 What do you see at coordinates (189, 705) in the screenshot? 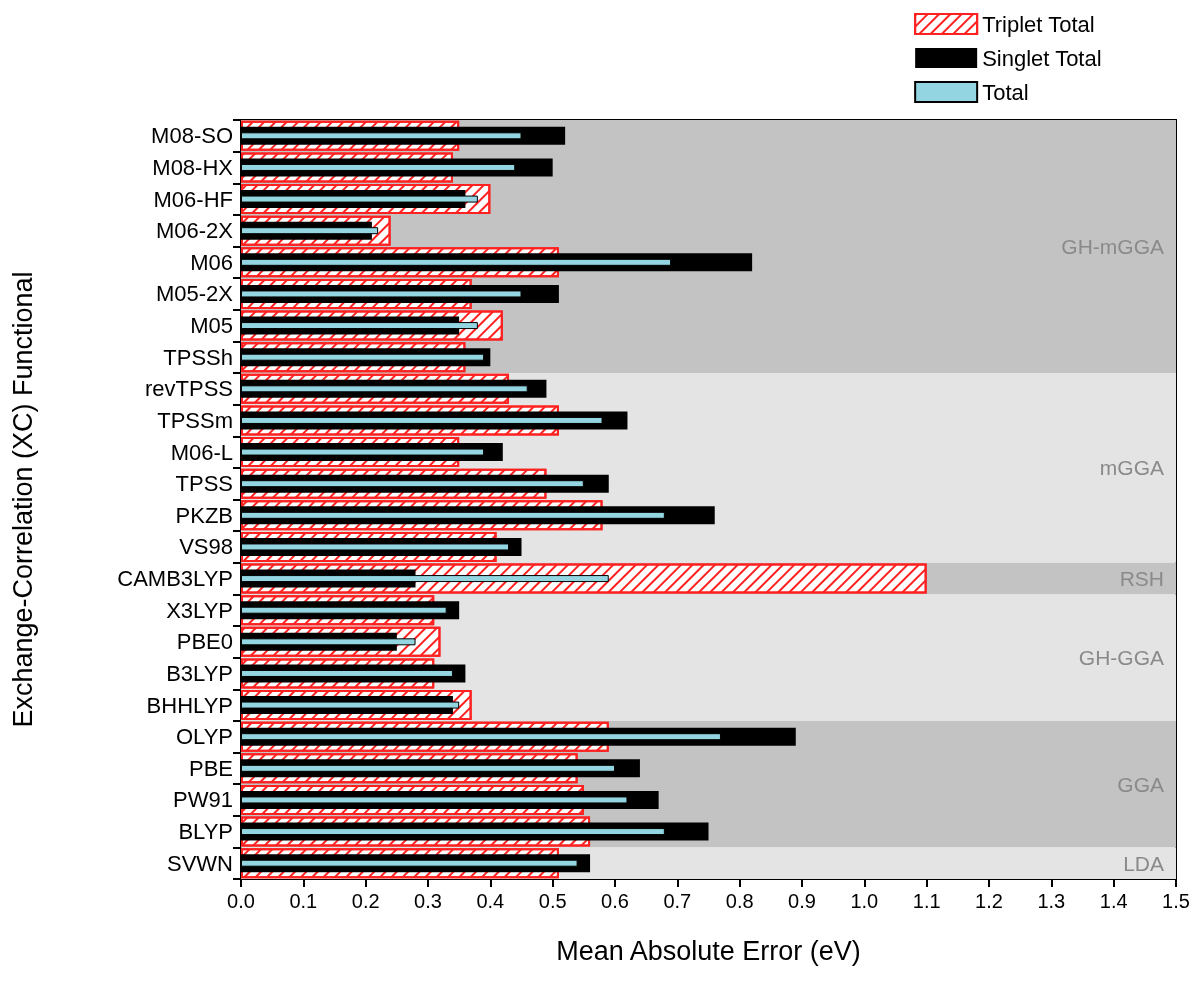
I see `y-tick-label: BHHLYP` at bounding box center [189, 705].